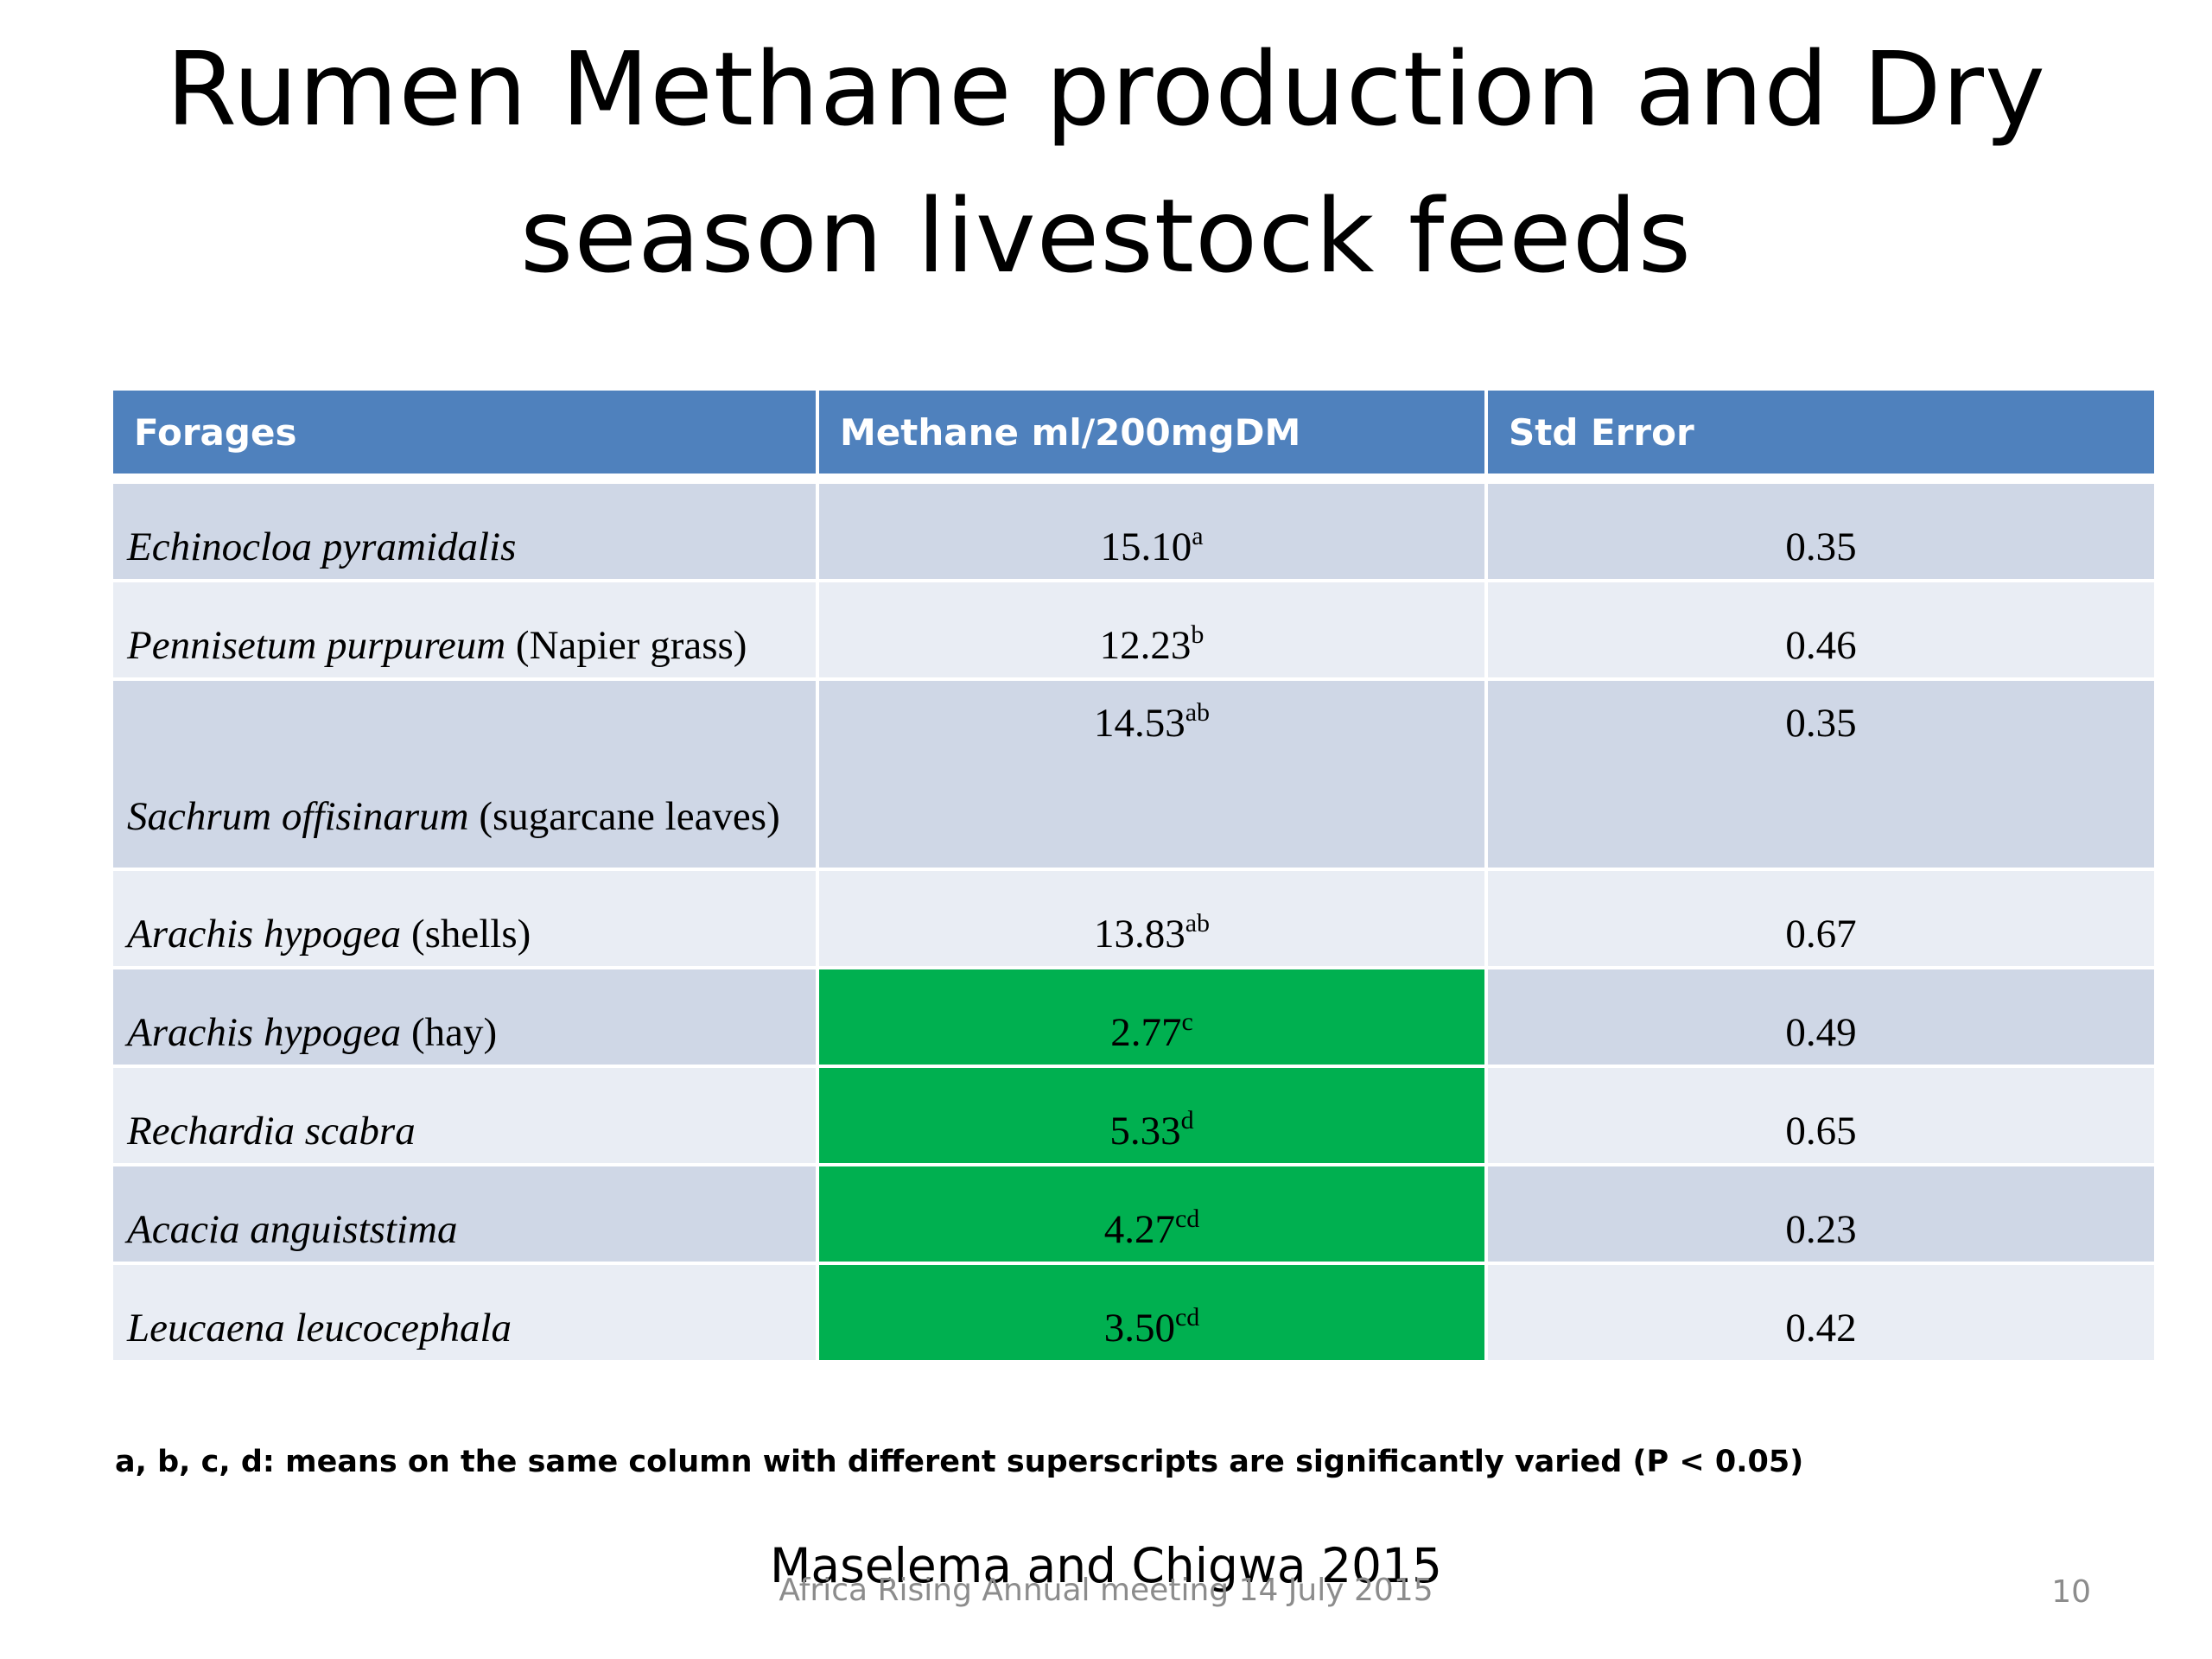 Image resolution: width=2212 pixels, height=1659 pixels. What do you see at coordinates (1820, 1313) in the screenshot?
I see `std-error-cell: 0.42` at bounding box center [1820, 1313].